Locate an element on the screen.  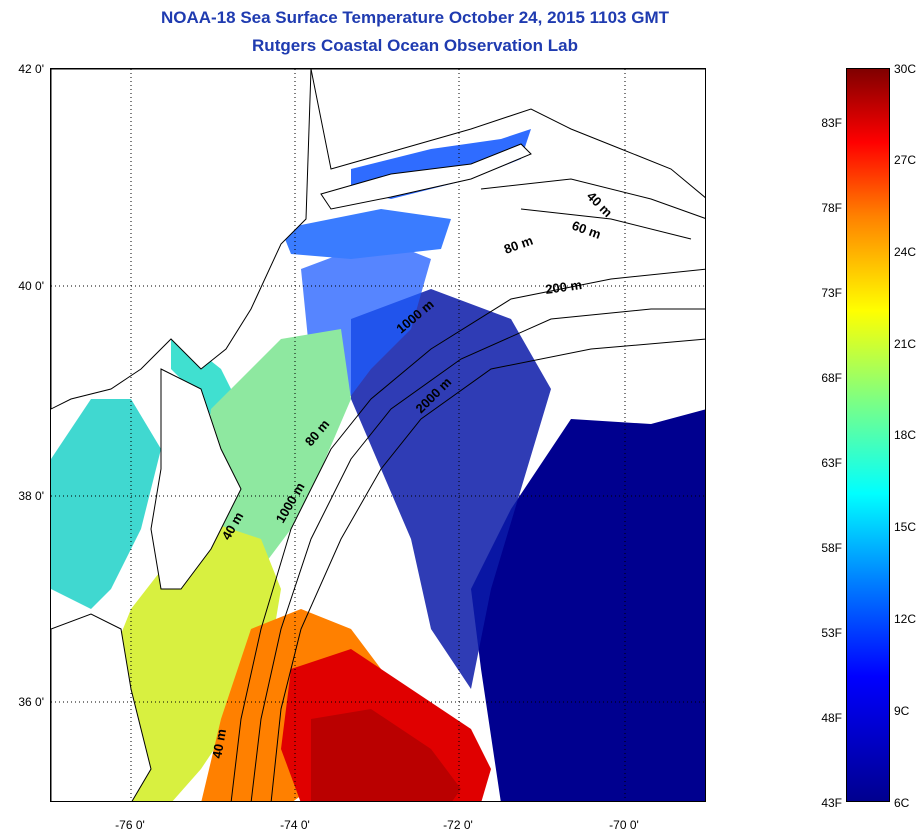
lat-label-38: 38 0' is located at coordinates (31, 496).